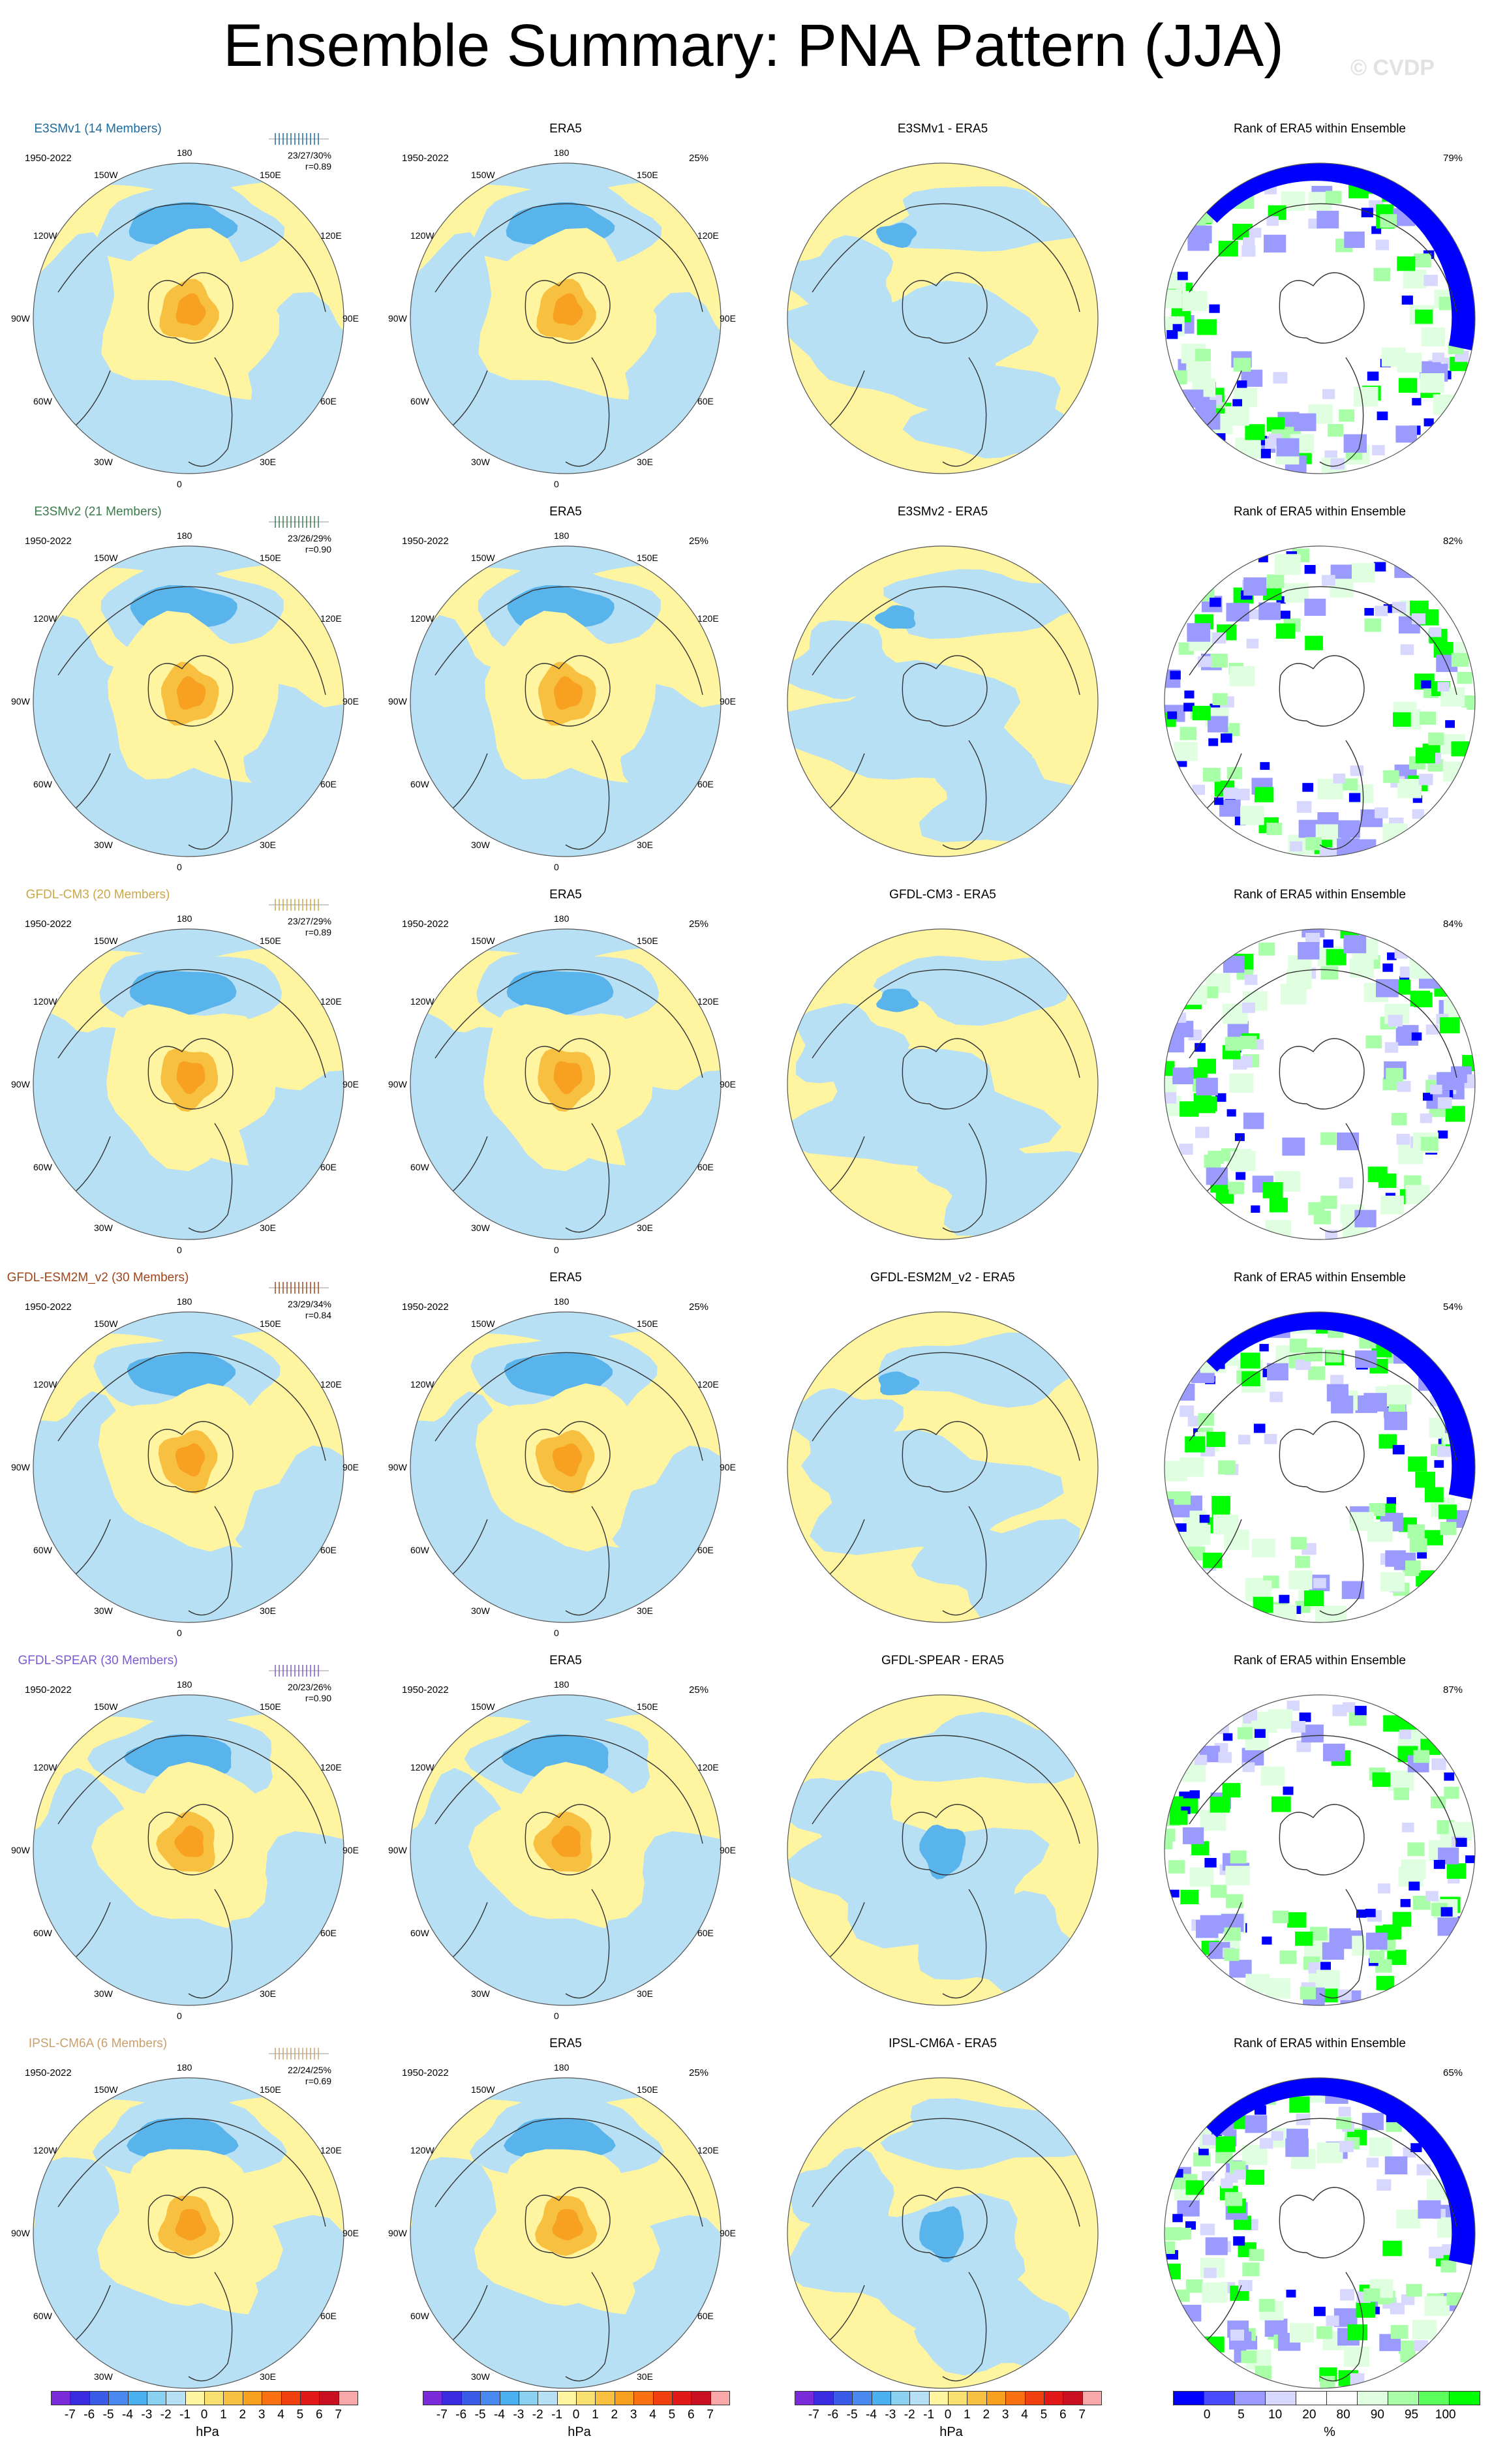  Describe the element at coordinates (309, 2070) in the screenshot. I see `pct-range: 22/24/25%` at that location.